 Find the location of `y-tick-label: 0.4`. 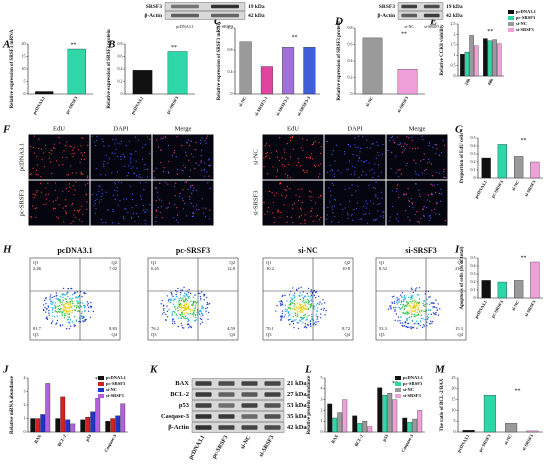

y-tick-label: 0.4 is located at coordinates (473, 265).